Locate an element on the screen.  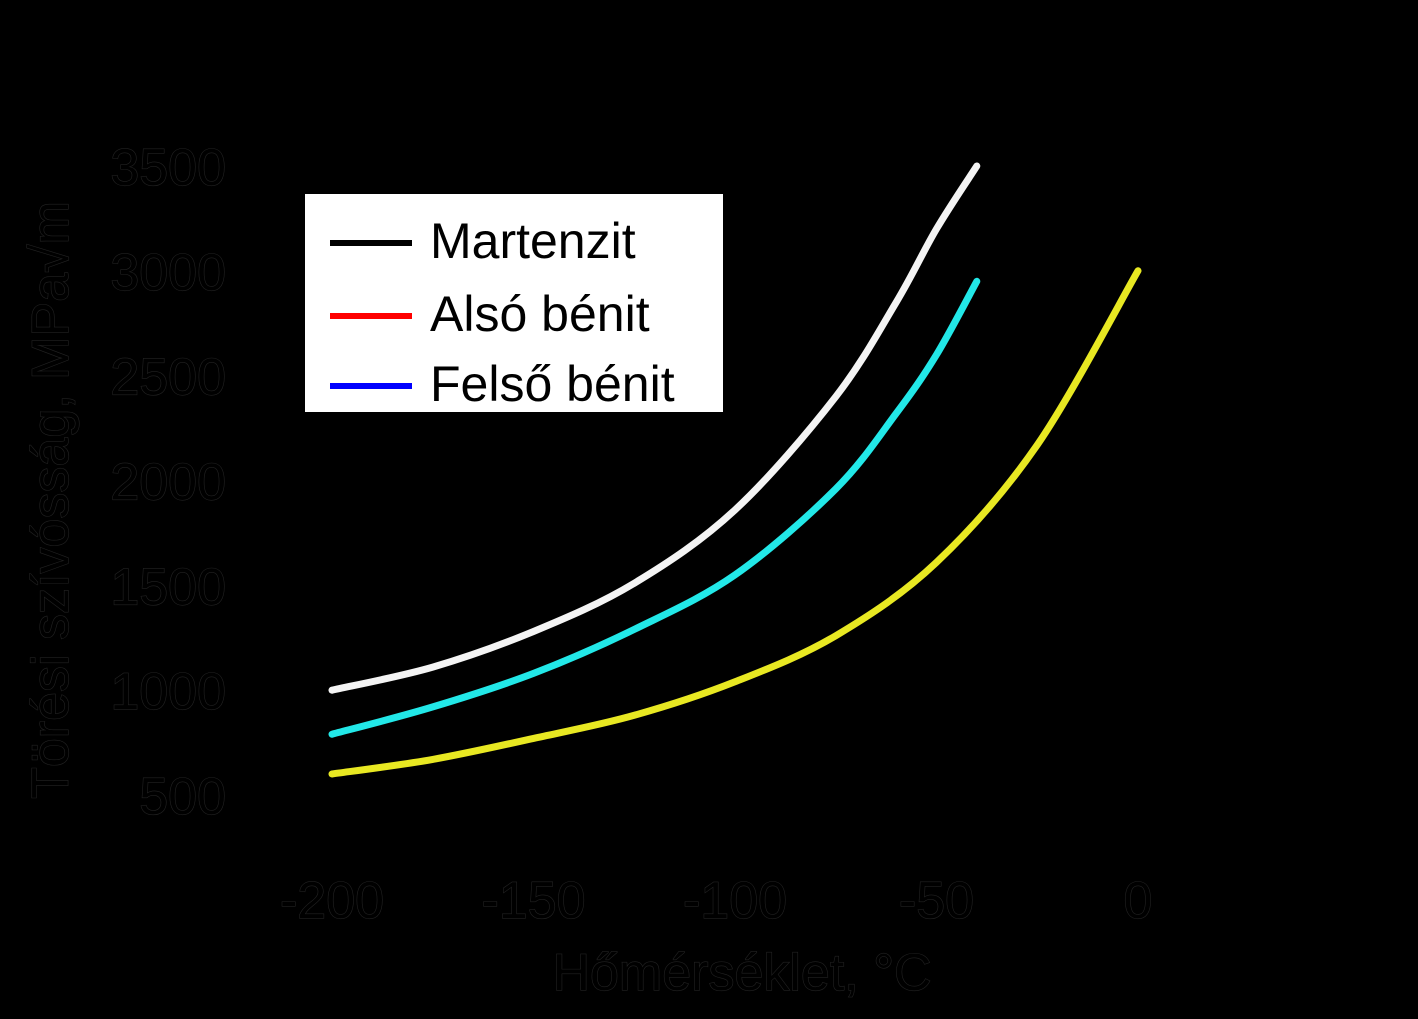
legend-label-also-benit: Alsó bénit is located at coordinates (540, 314).